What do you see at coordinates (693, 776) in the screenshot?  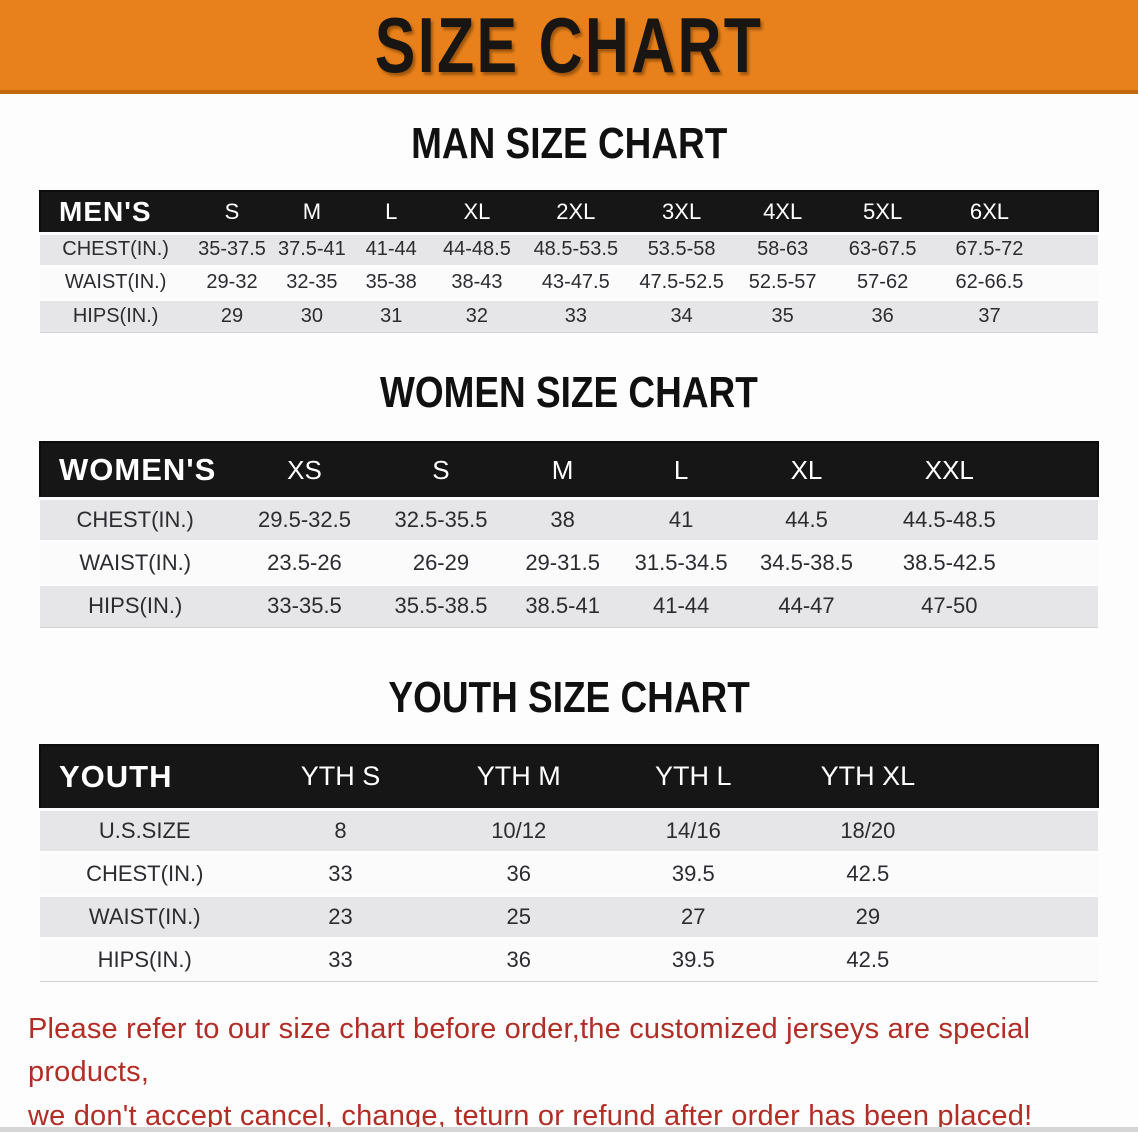 I see `size-column-header: YTH L` at bounding box center [693, 776].